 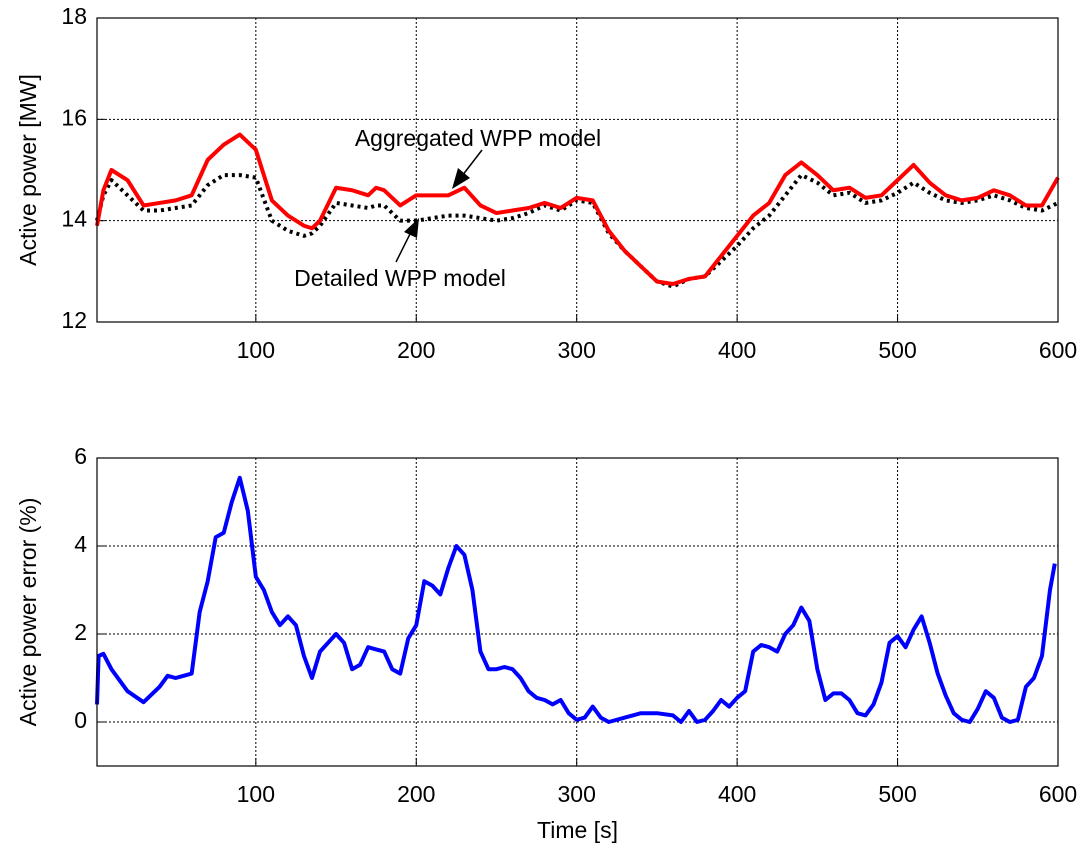 I want to click on y-tick-label: 16, so click(x=74, y=117).